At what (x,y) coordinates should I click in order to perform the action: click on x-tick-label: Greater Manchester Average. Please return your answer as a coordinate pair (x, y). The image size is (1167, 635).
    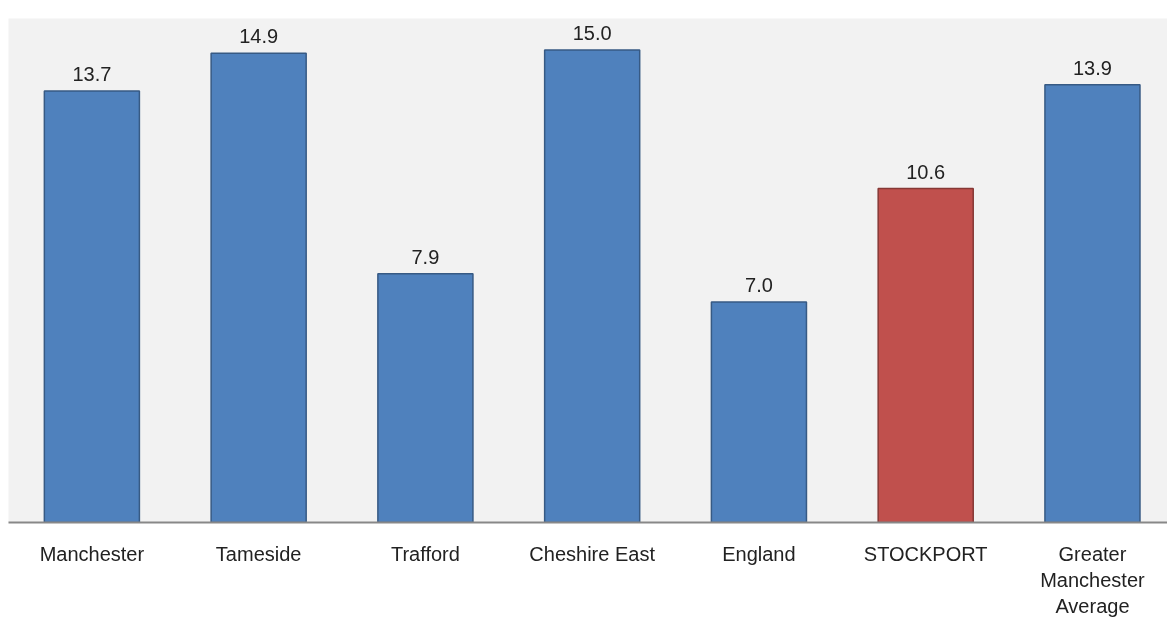
    Looking at the image, I should click on (1093, 580).